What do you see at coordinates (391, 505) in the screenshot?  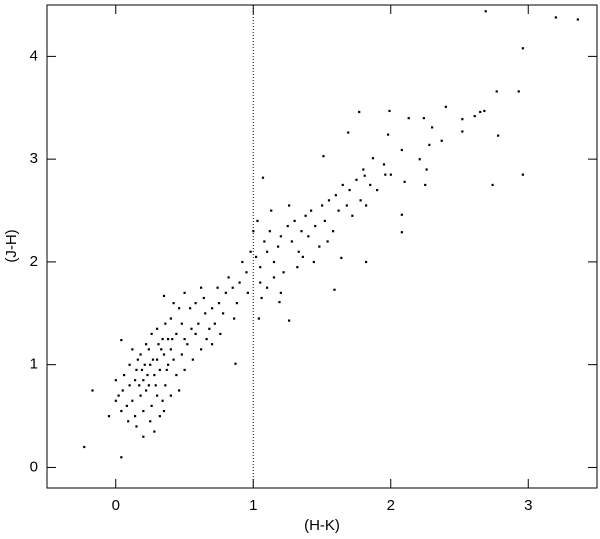 I see `x-tick-label: 2` at bounding box center [391, 505].